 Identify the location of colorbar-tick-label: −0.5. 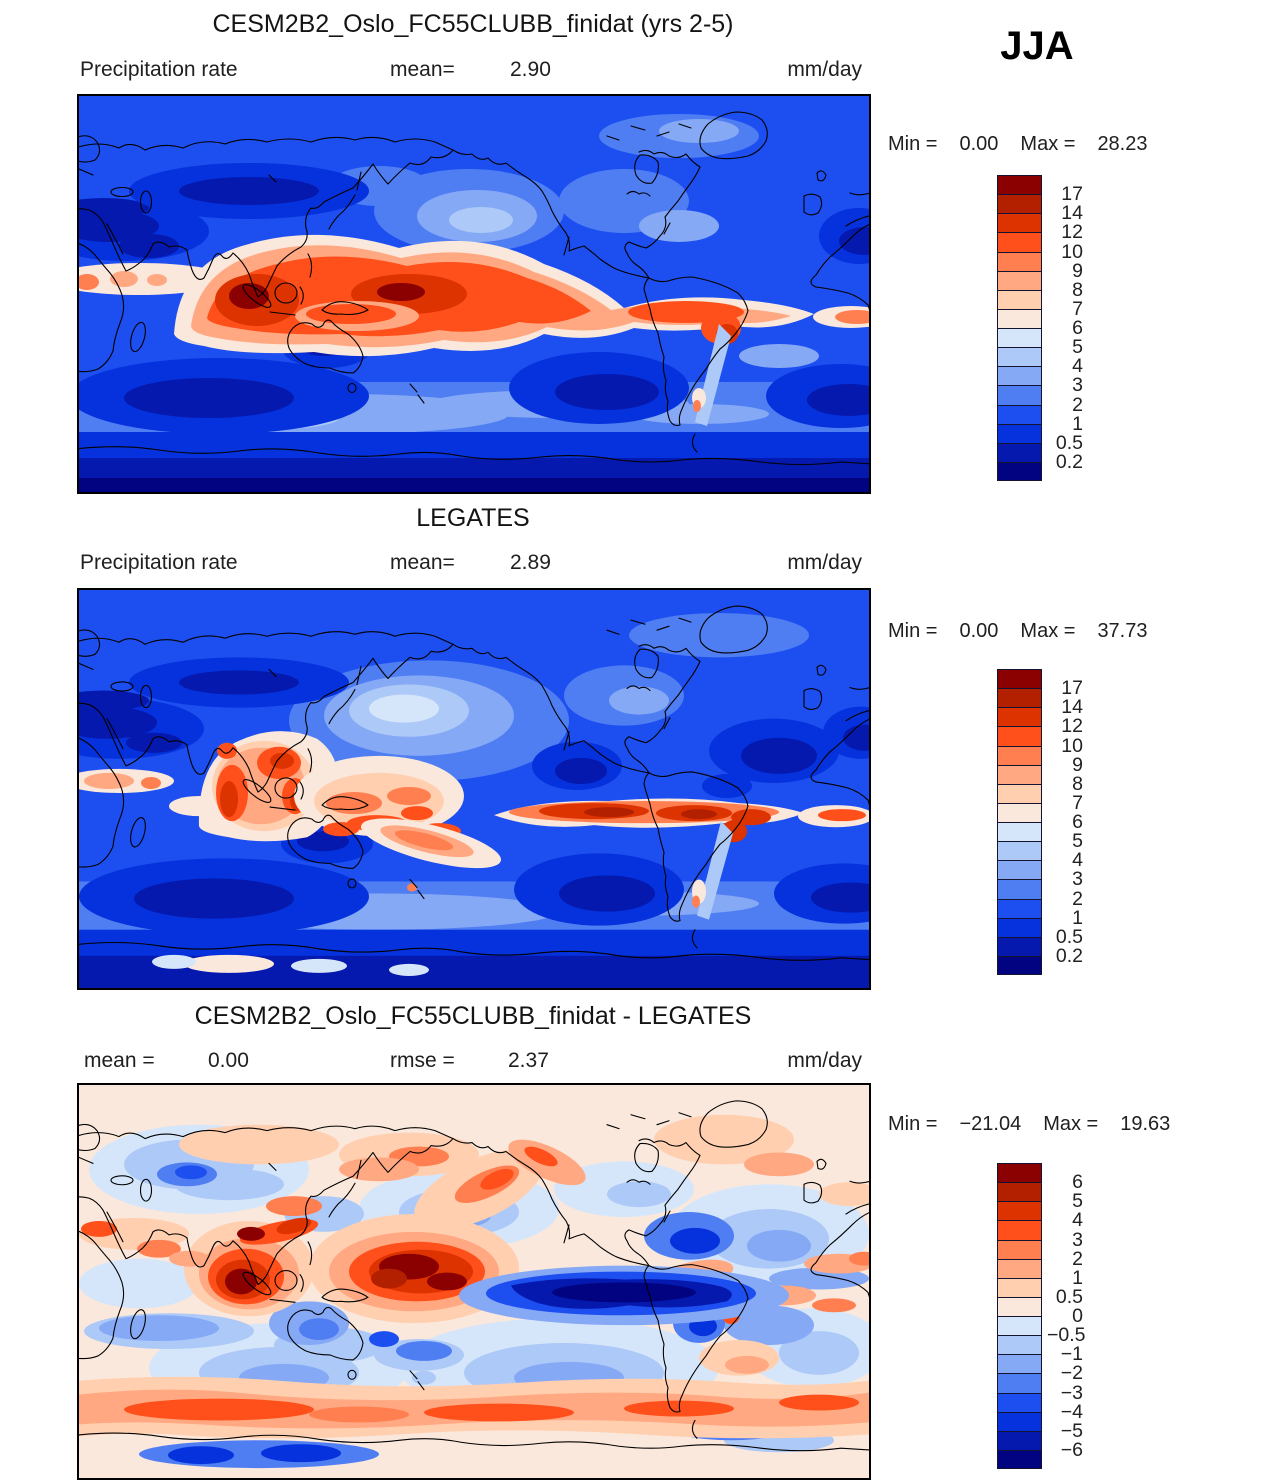
(1066, 1335).